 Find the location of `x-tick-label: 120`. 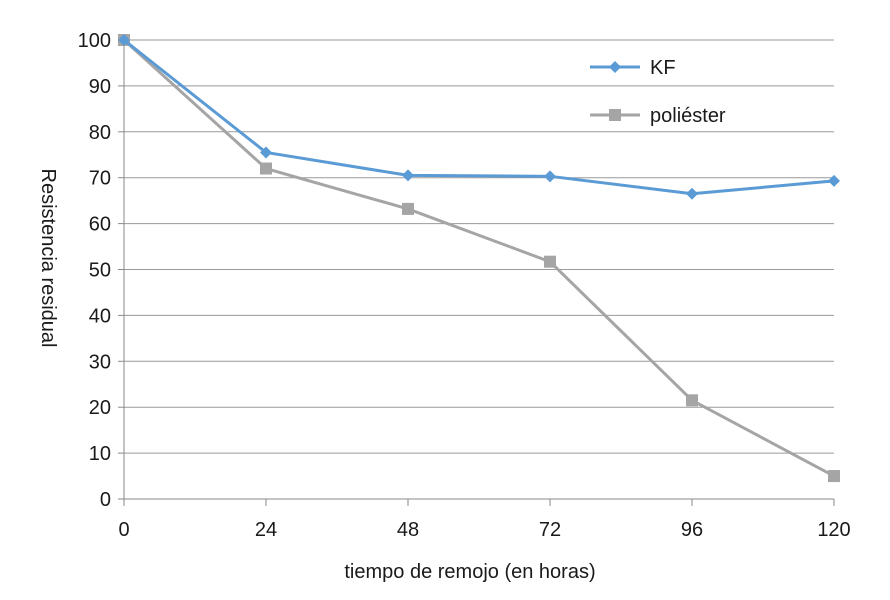

x-tick-label: 120 is located at coordinates (833, 530).